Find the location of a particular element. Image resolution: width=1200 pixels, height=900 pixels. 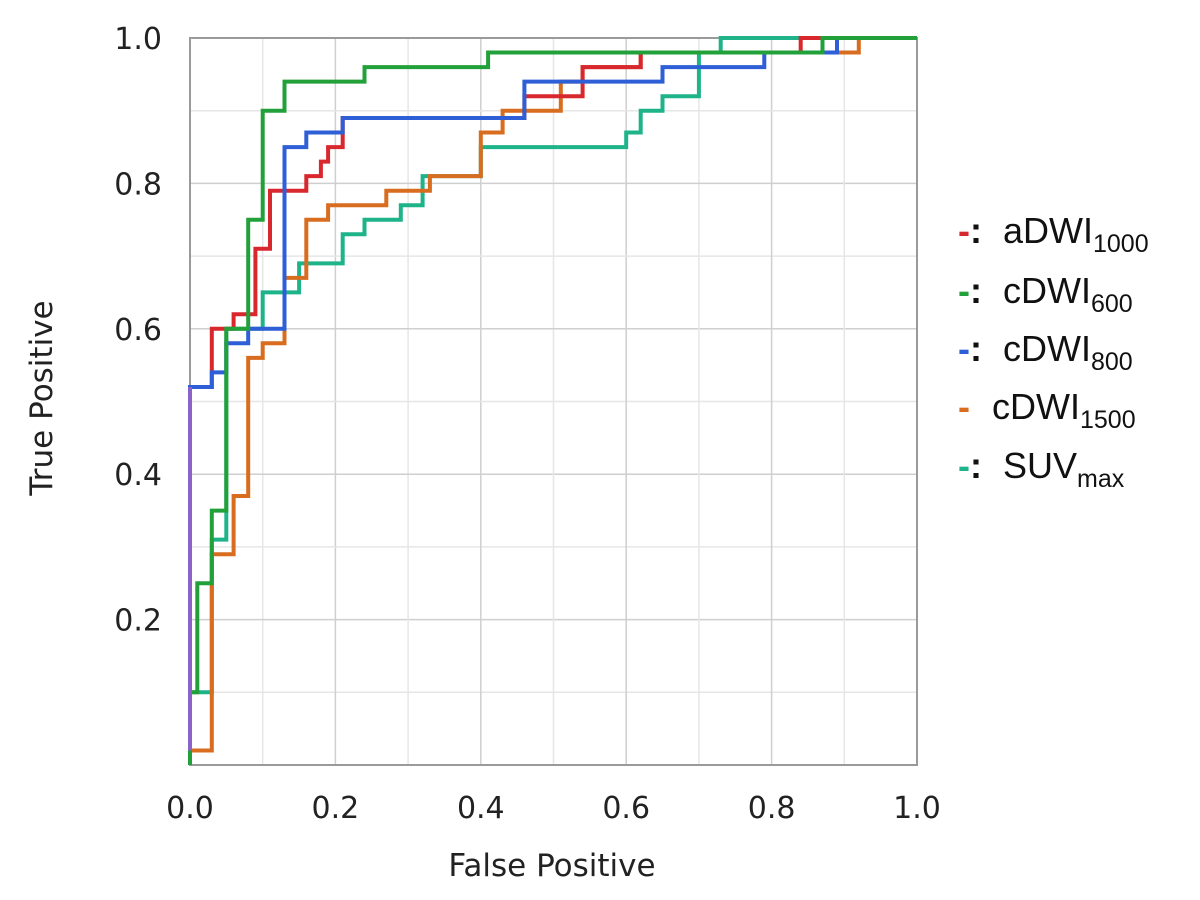

x-axis-label: False Positive is located at coordinates (551, 866).